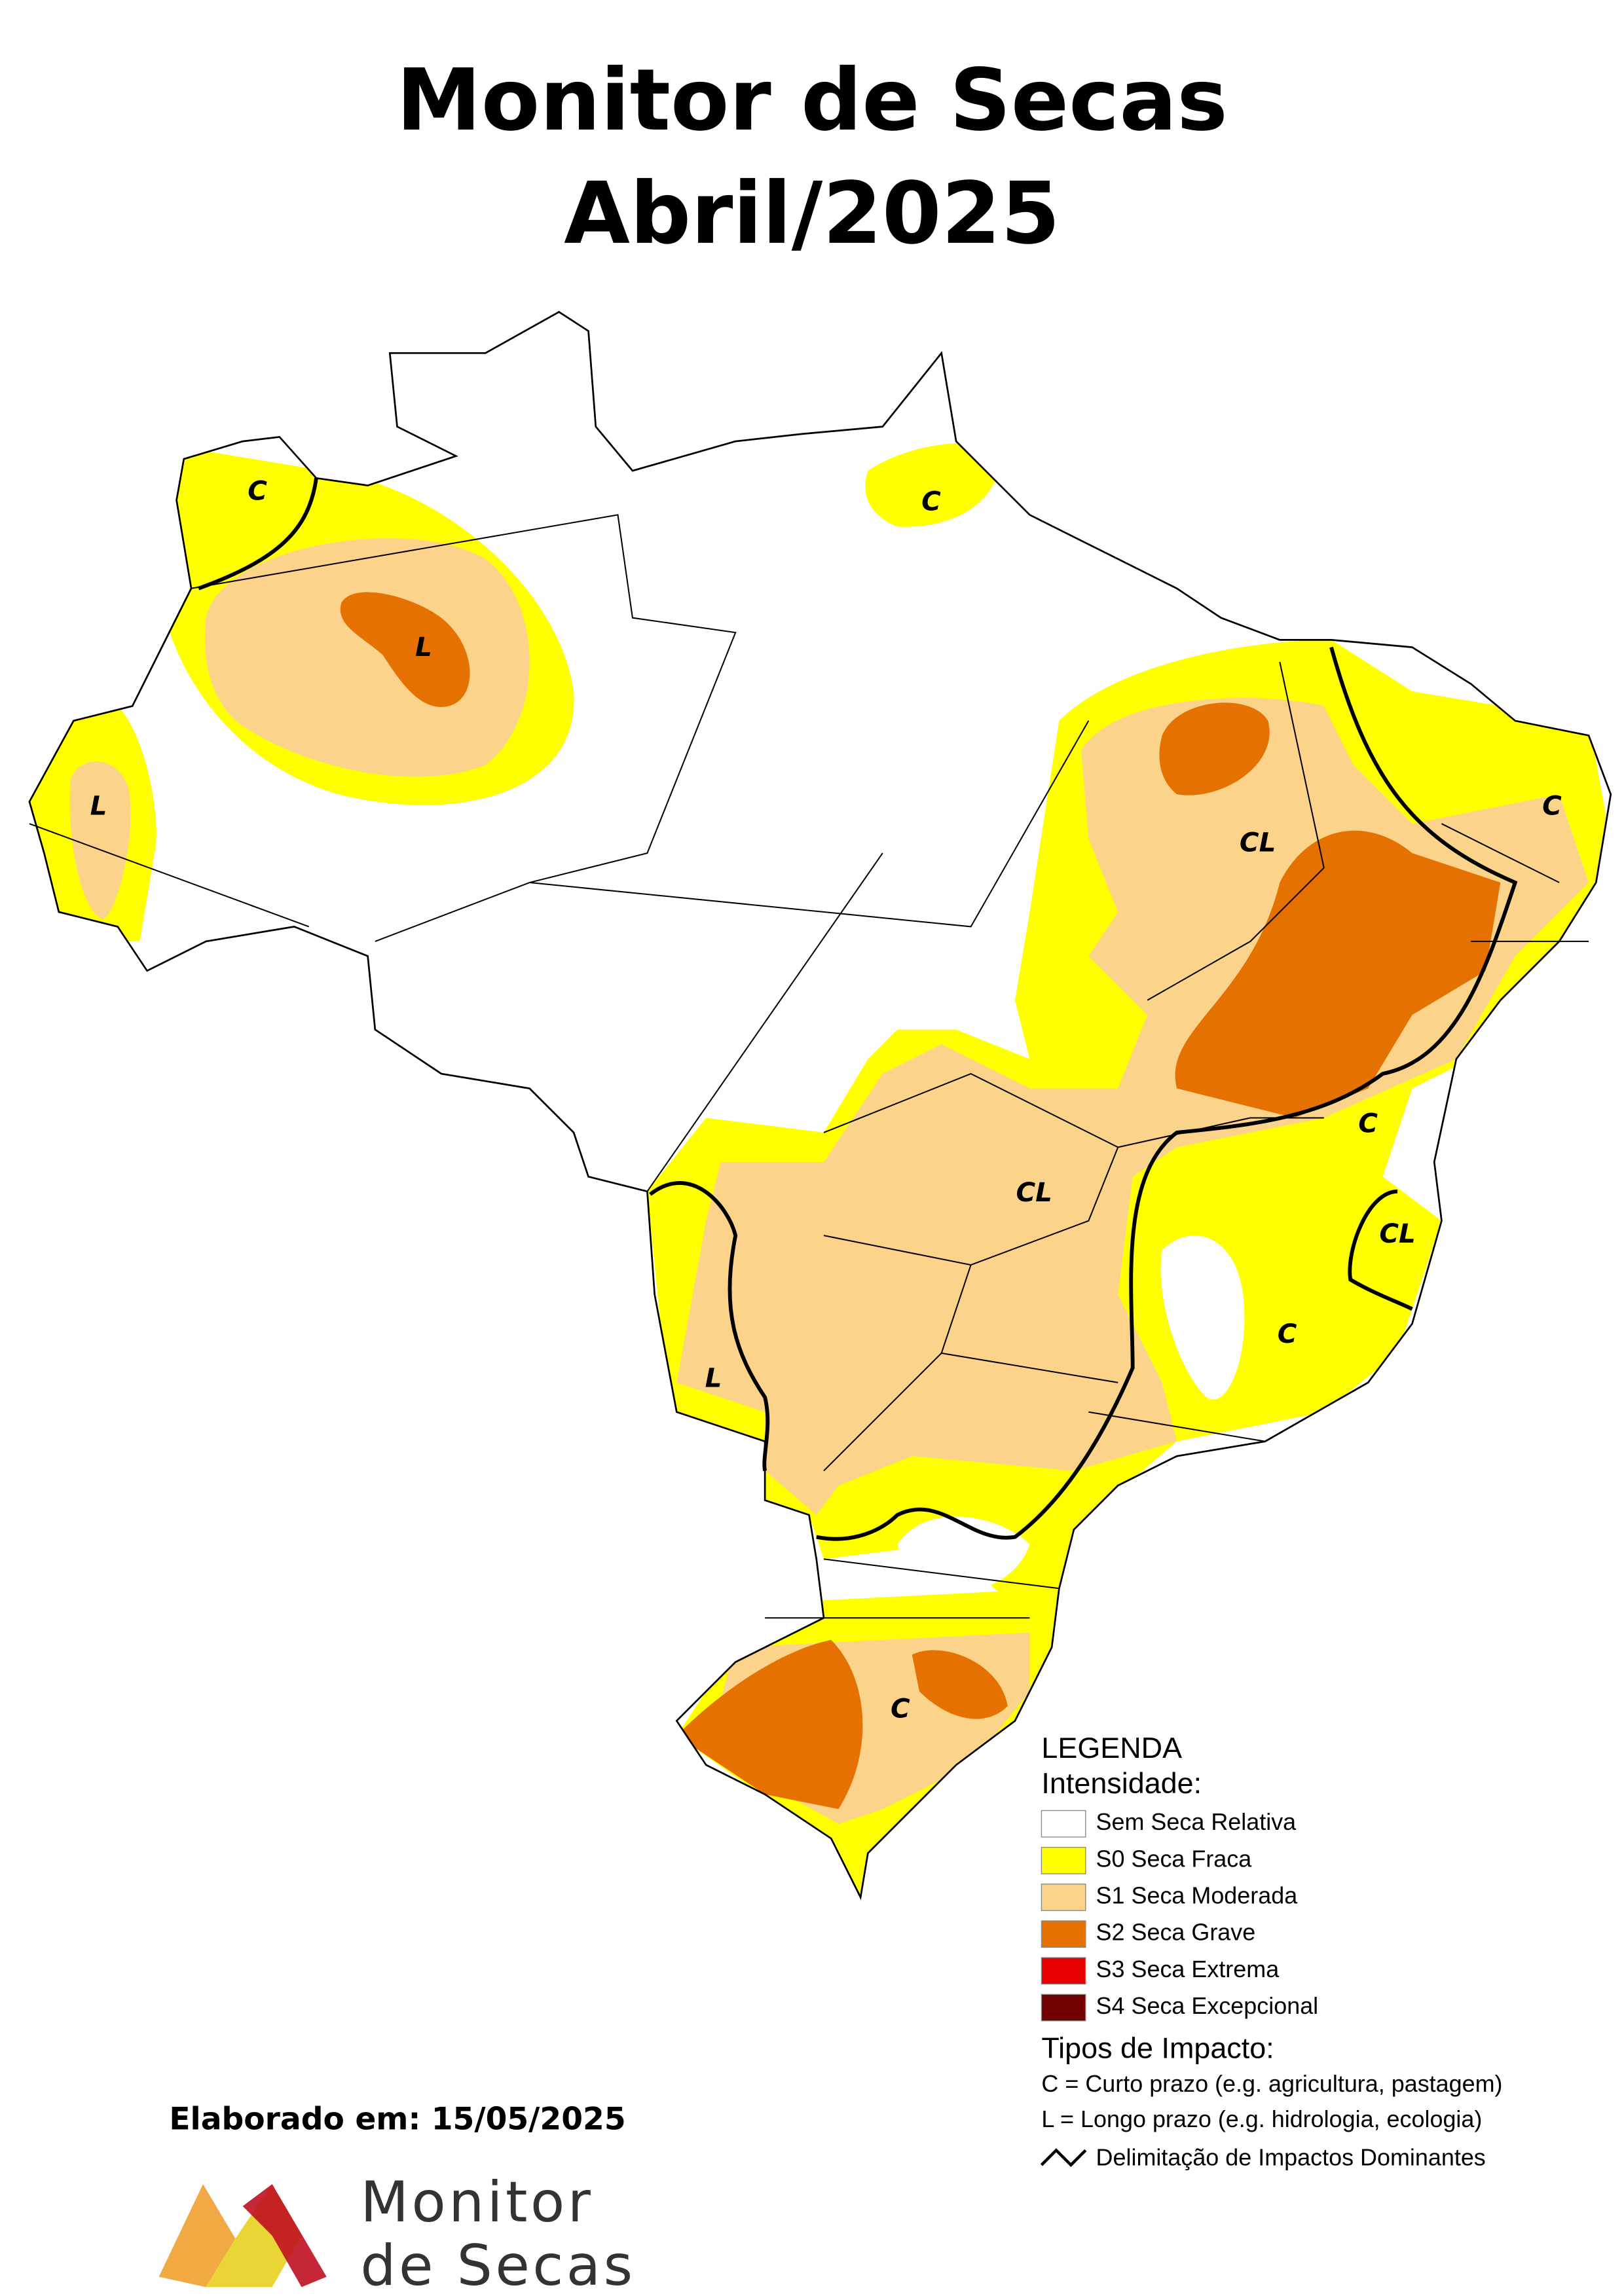 The width and height of the screenshot is (1624, 2296). What do you see at coordinates (397, 2119) in the screenshot?
I see `date: Elaborado em: 15/05/2025` at bounding box center [397, 2119].